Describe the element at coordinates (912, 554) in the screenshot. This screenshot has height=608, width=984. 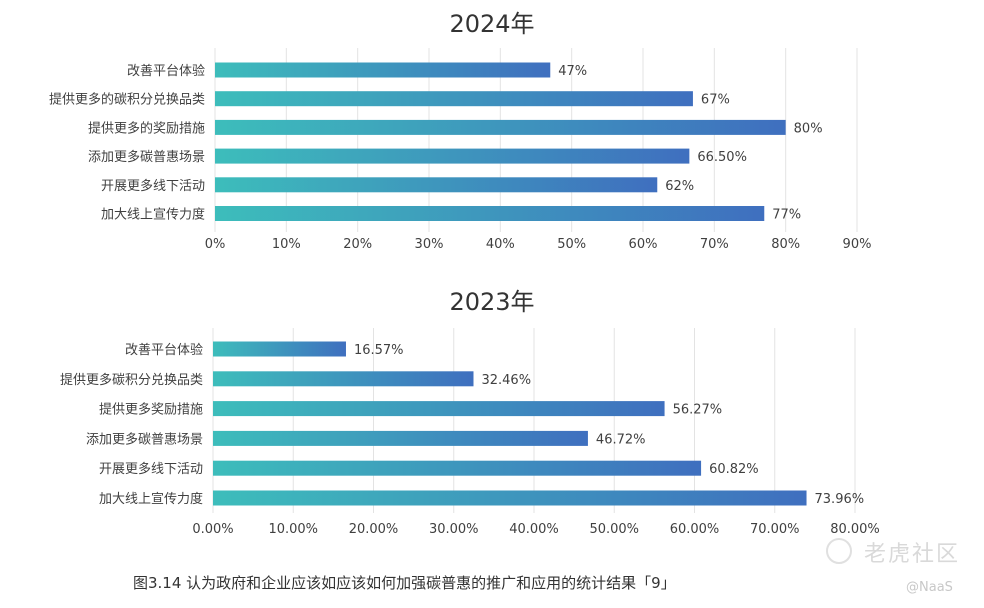
I see `watermark-logo-text: 老虎社区` at that location.